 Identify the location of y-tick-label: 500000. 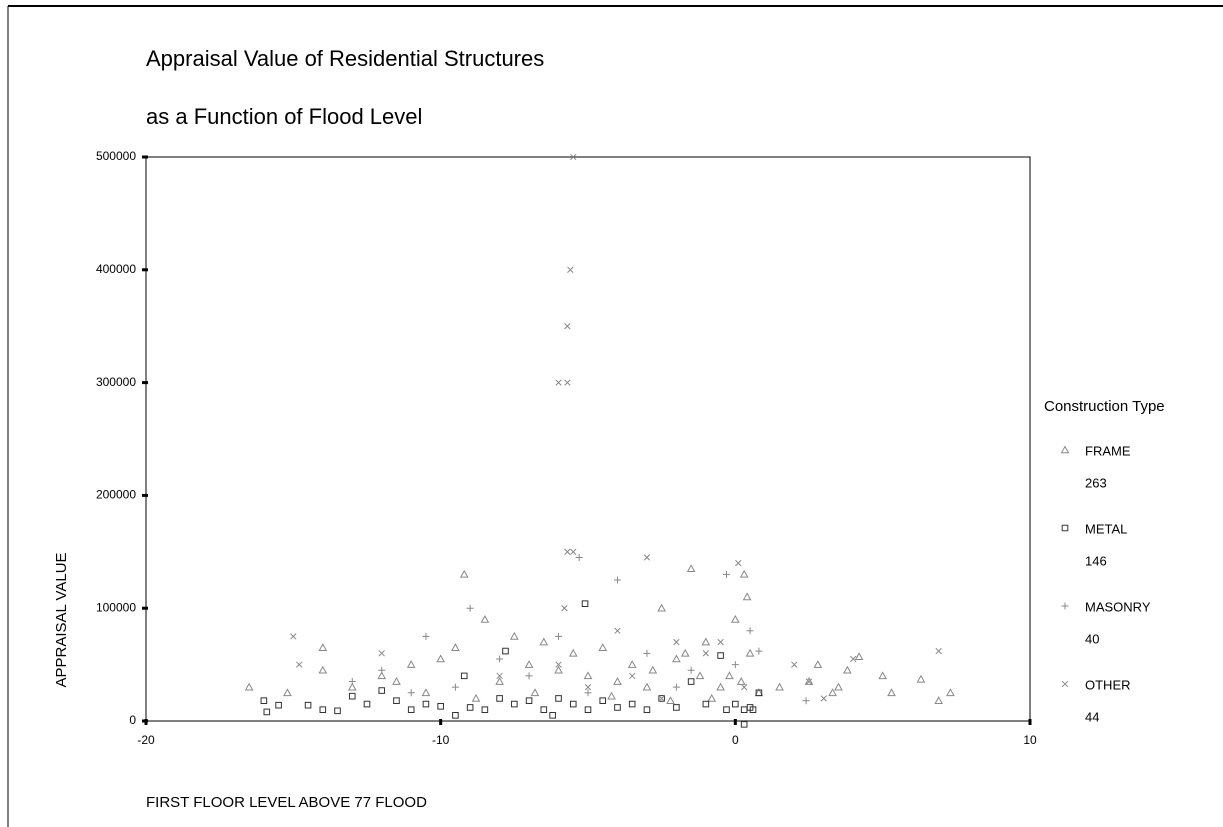
(116, 156).